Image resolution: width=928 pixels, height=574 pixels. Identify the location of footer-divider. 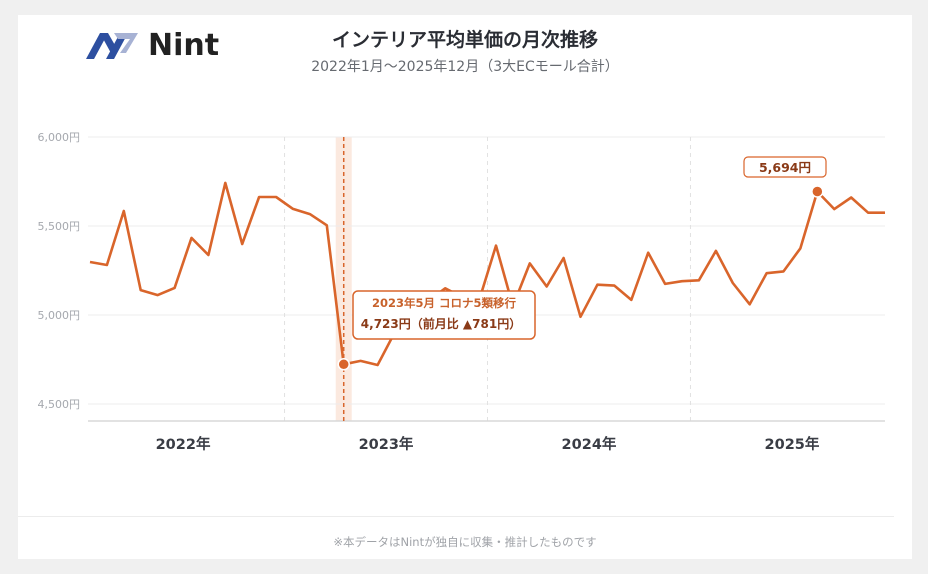
(456, 516).